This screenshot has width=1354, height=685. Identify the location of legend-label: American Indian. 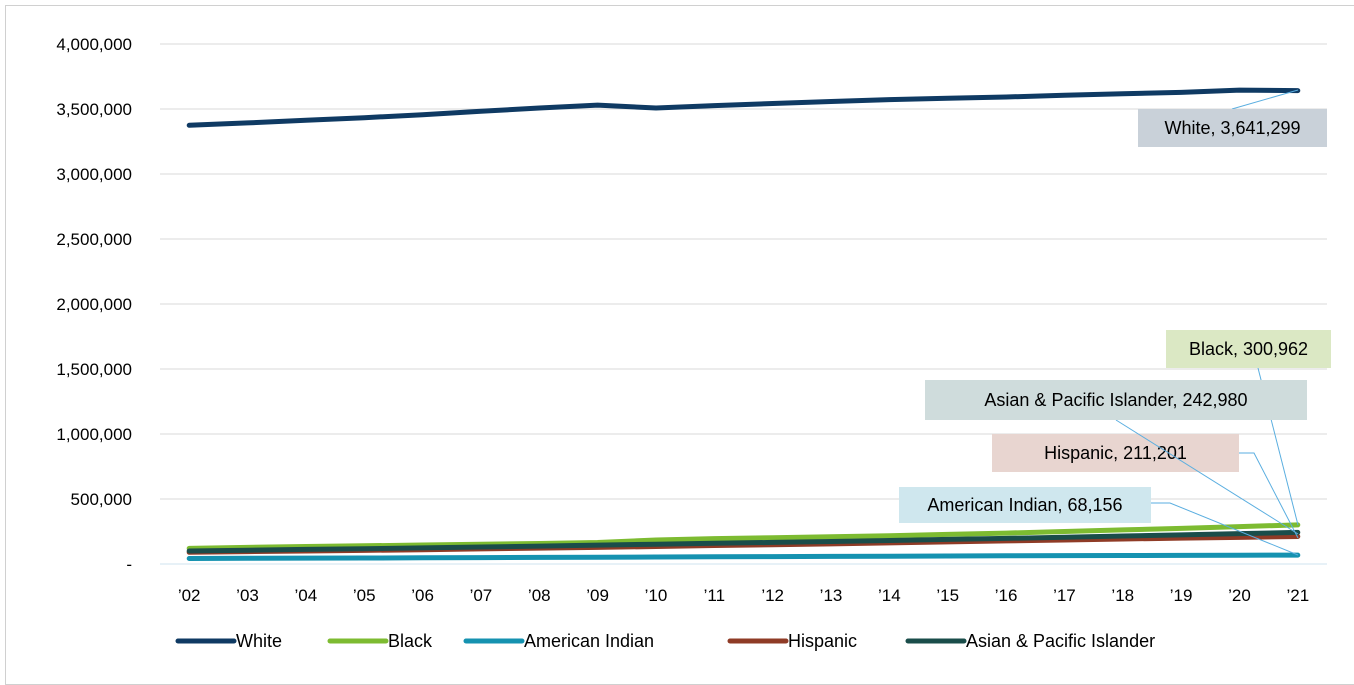
(589, 641).